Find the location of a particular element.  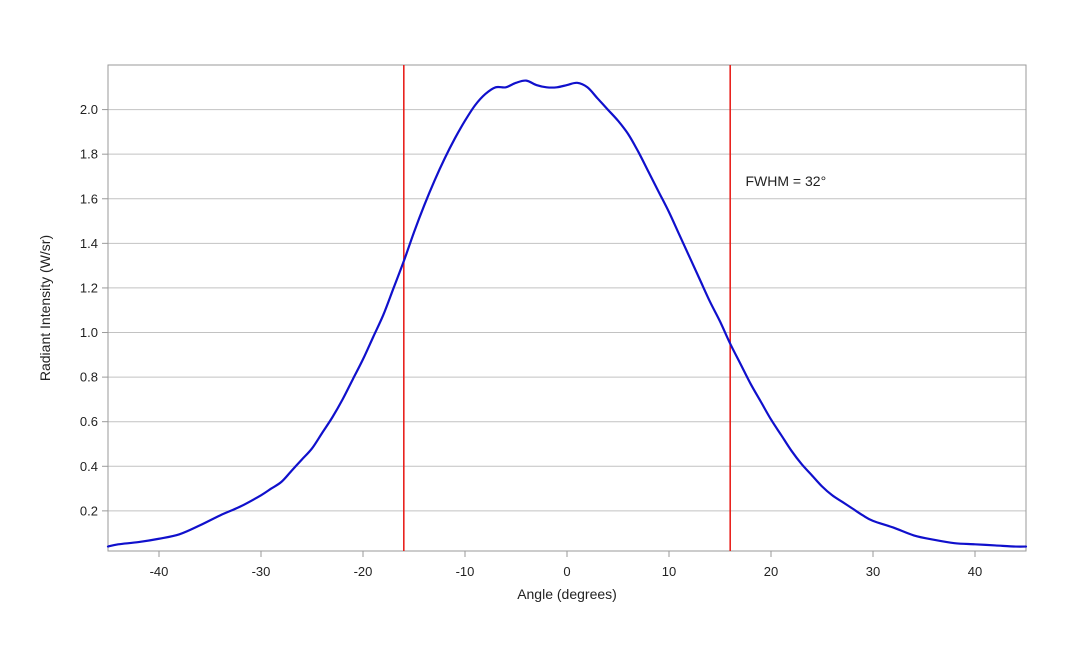

y-tick-label: 1.2 is located at coordinates (89, 287).